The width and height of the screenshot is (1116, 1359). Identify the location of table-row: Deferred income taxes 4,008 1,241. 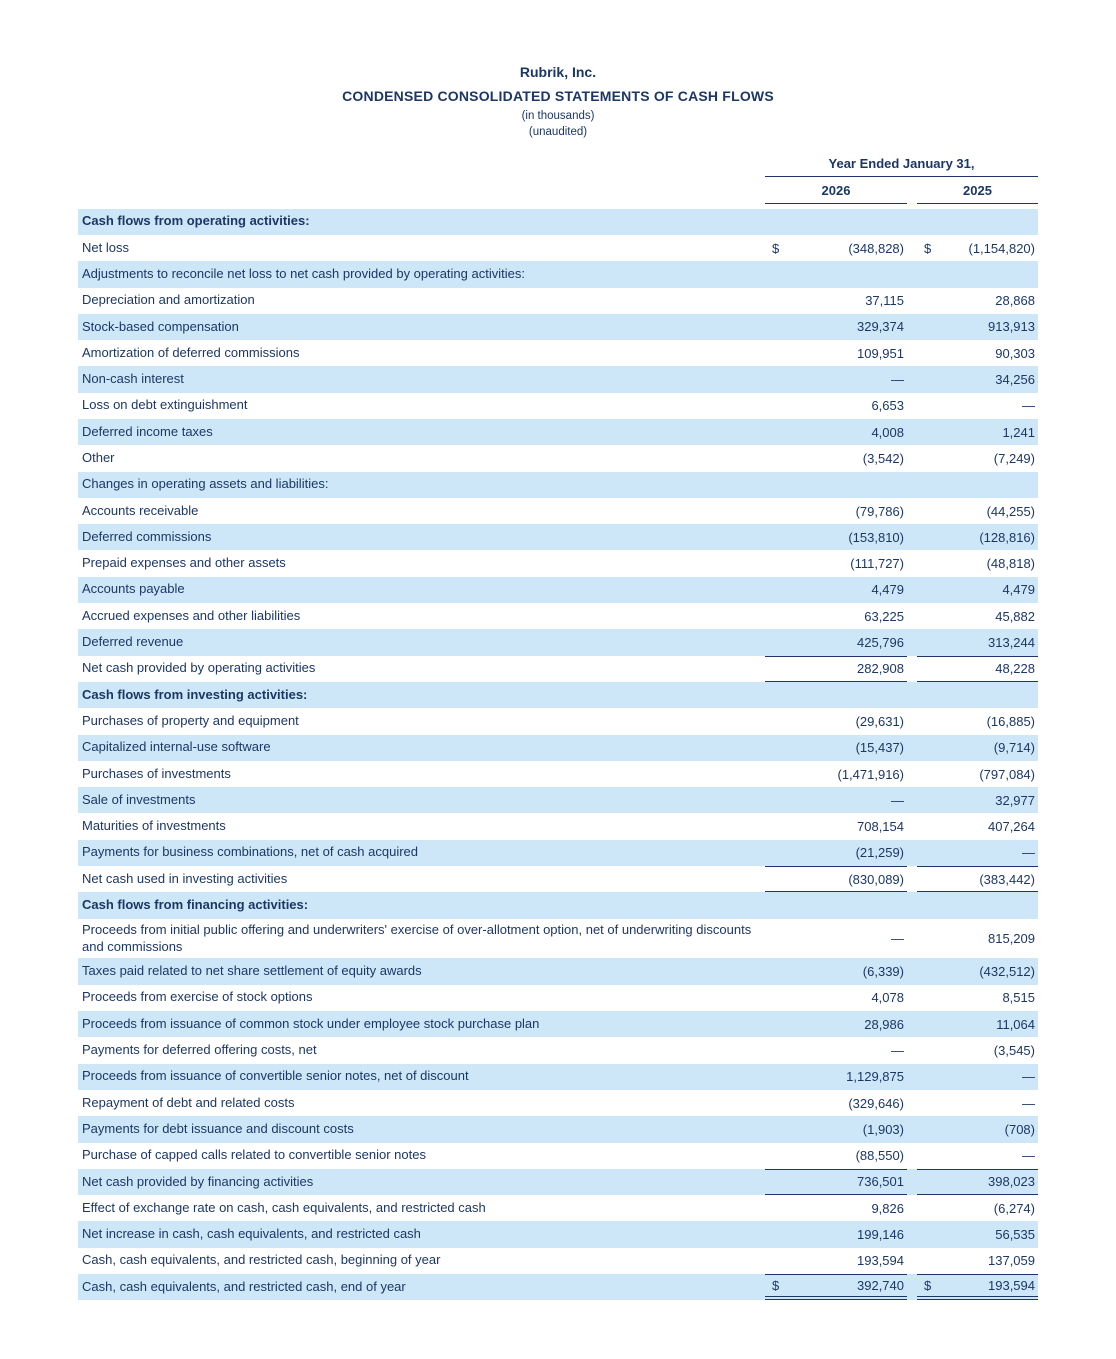
(558, 432).